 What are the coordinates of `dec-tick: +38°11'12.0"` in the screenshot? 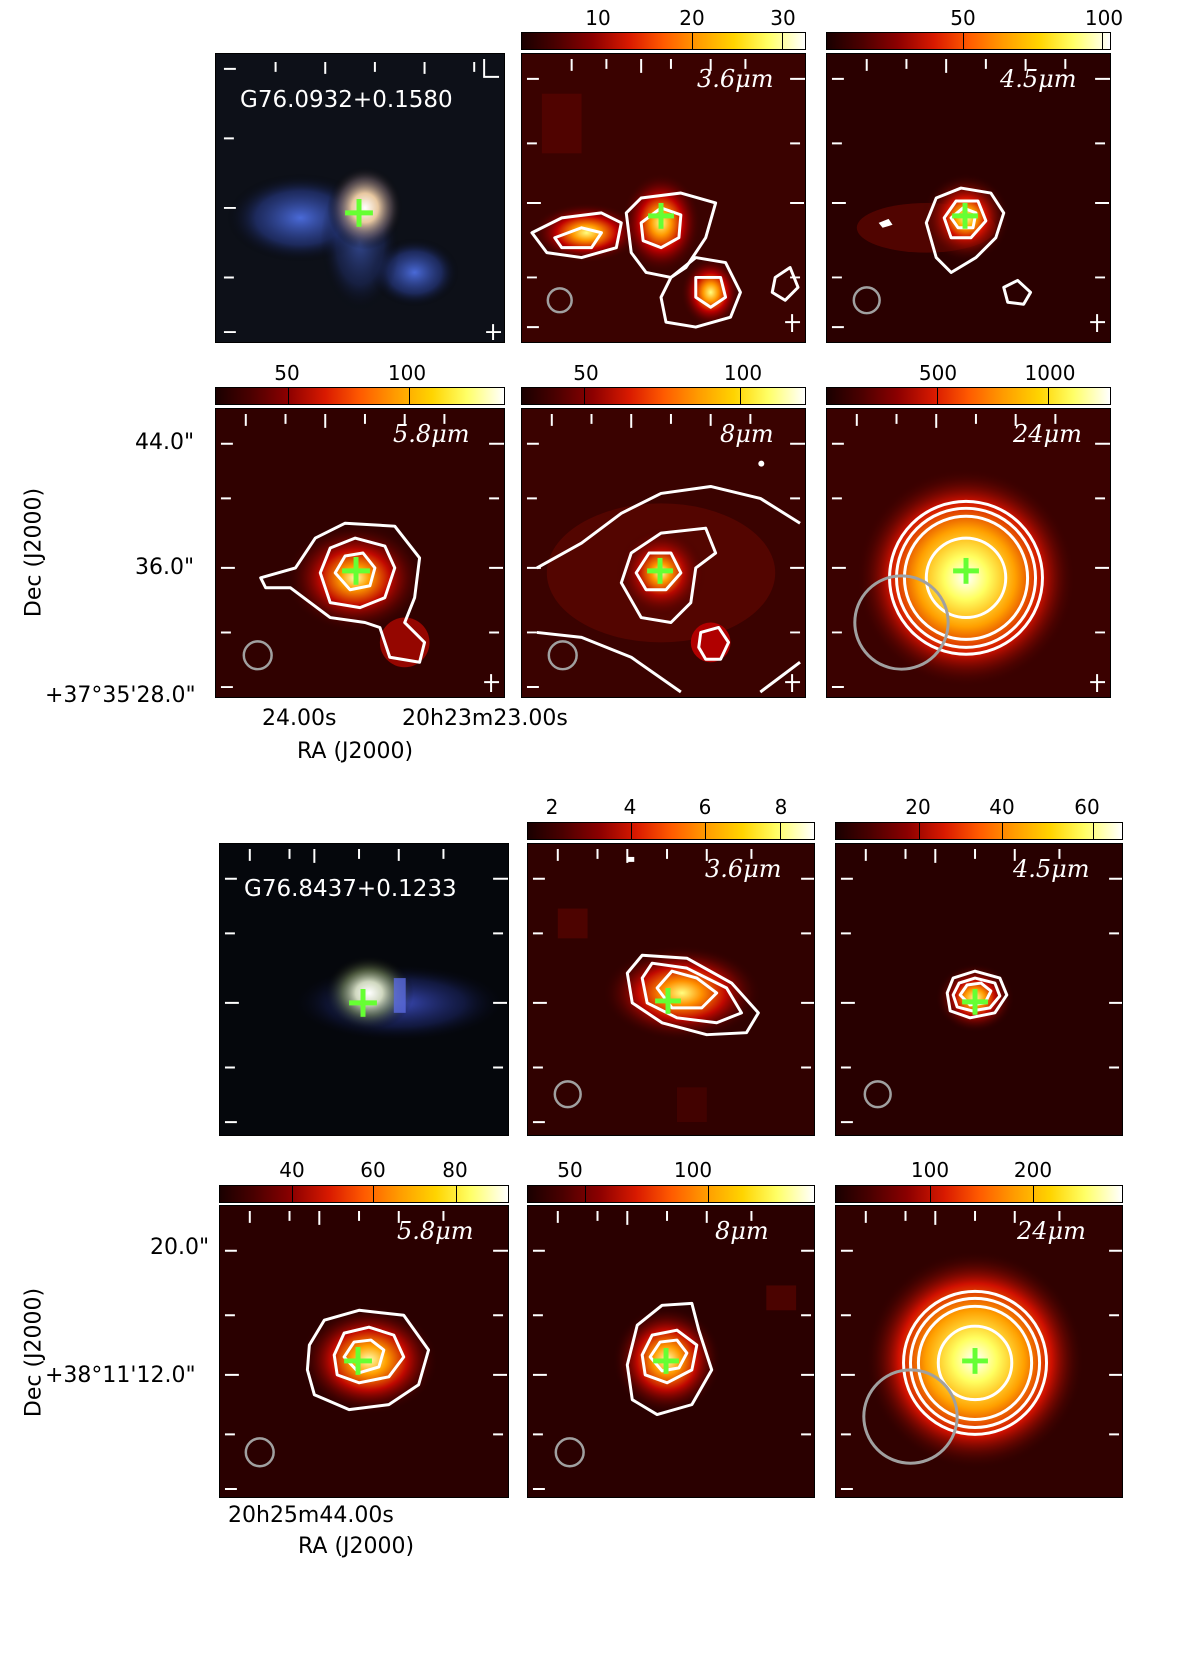 It's located at (120, 1375).